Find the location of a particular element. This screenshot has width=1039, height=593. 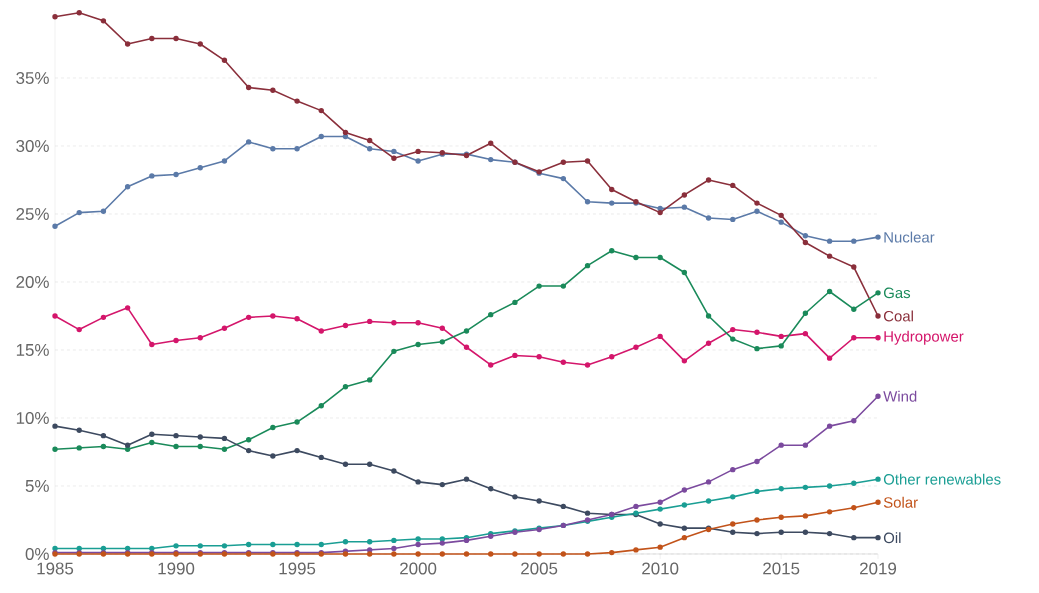

y-tick-label: 15% is located at coordinates (32, 350).